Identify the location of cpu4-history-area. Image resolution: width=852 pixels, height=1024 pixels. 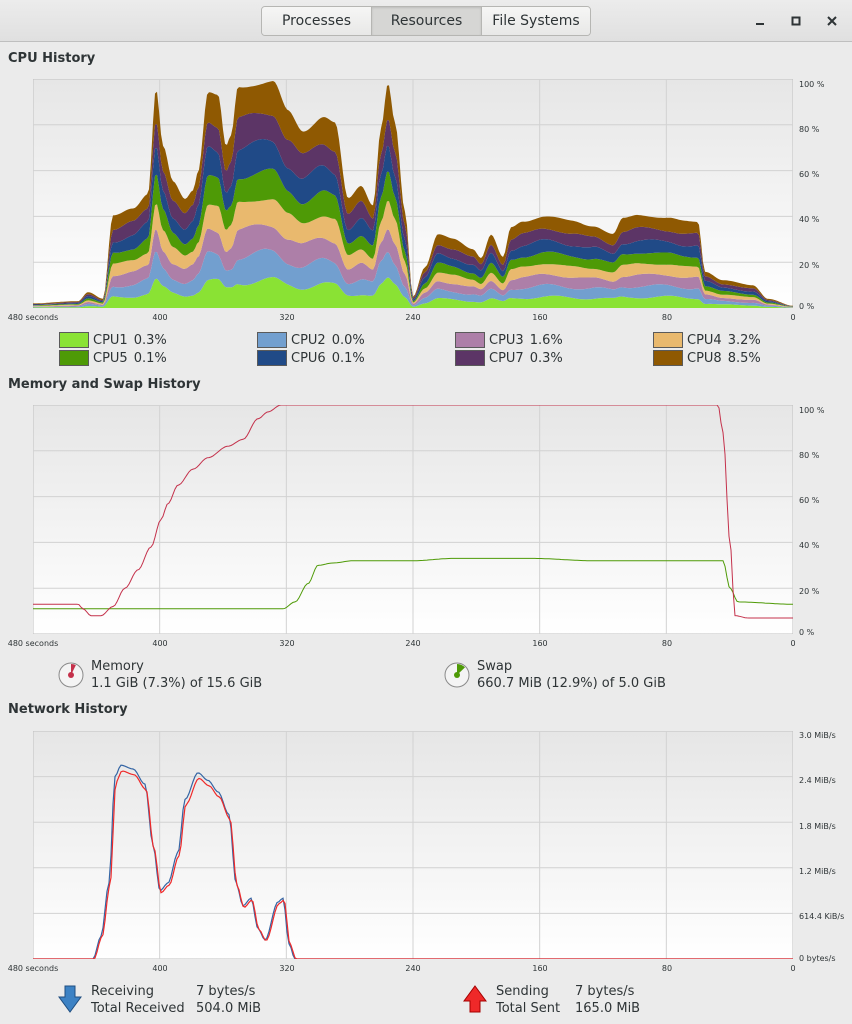
(413, 253).